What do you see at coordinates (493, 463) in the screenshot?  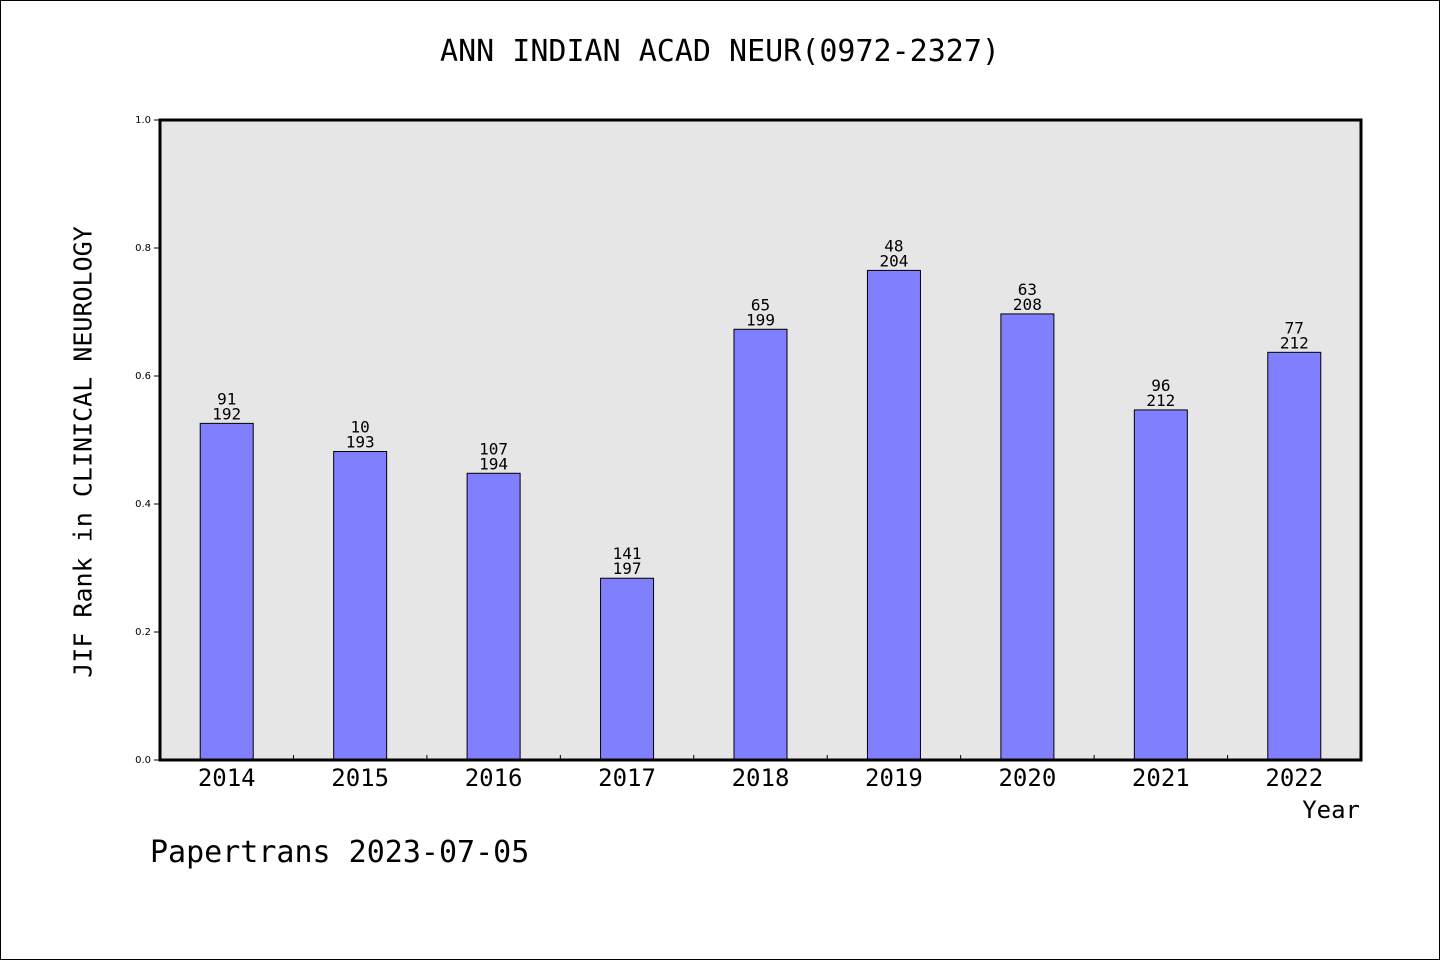 I see `bar-label-total: 194` at bounding box center [493, 463].